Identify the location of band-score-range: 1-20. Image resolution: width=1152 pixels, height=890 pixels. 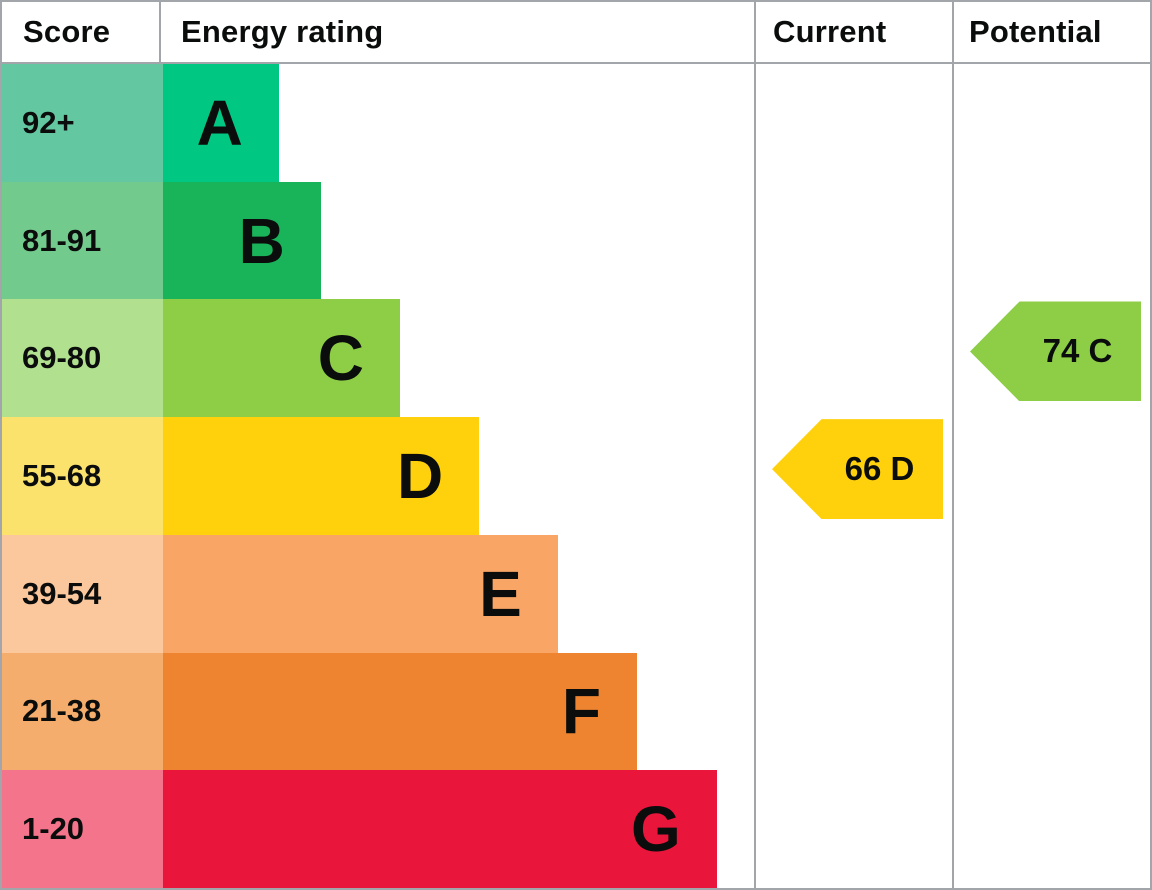
(82, 829).